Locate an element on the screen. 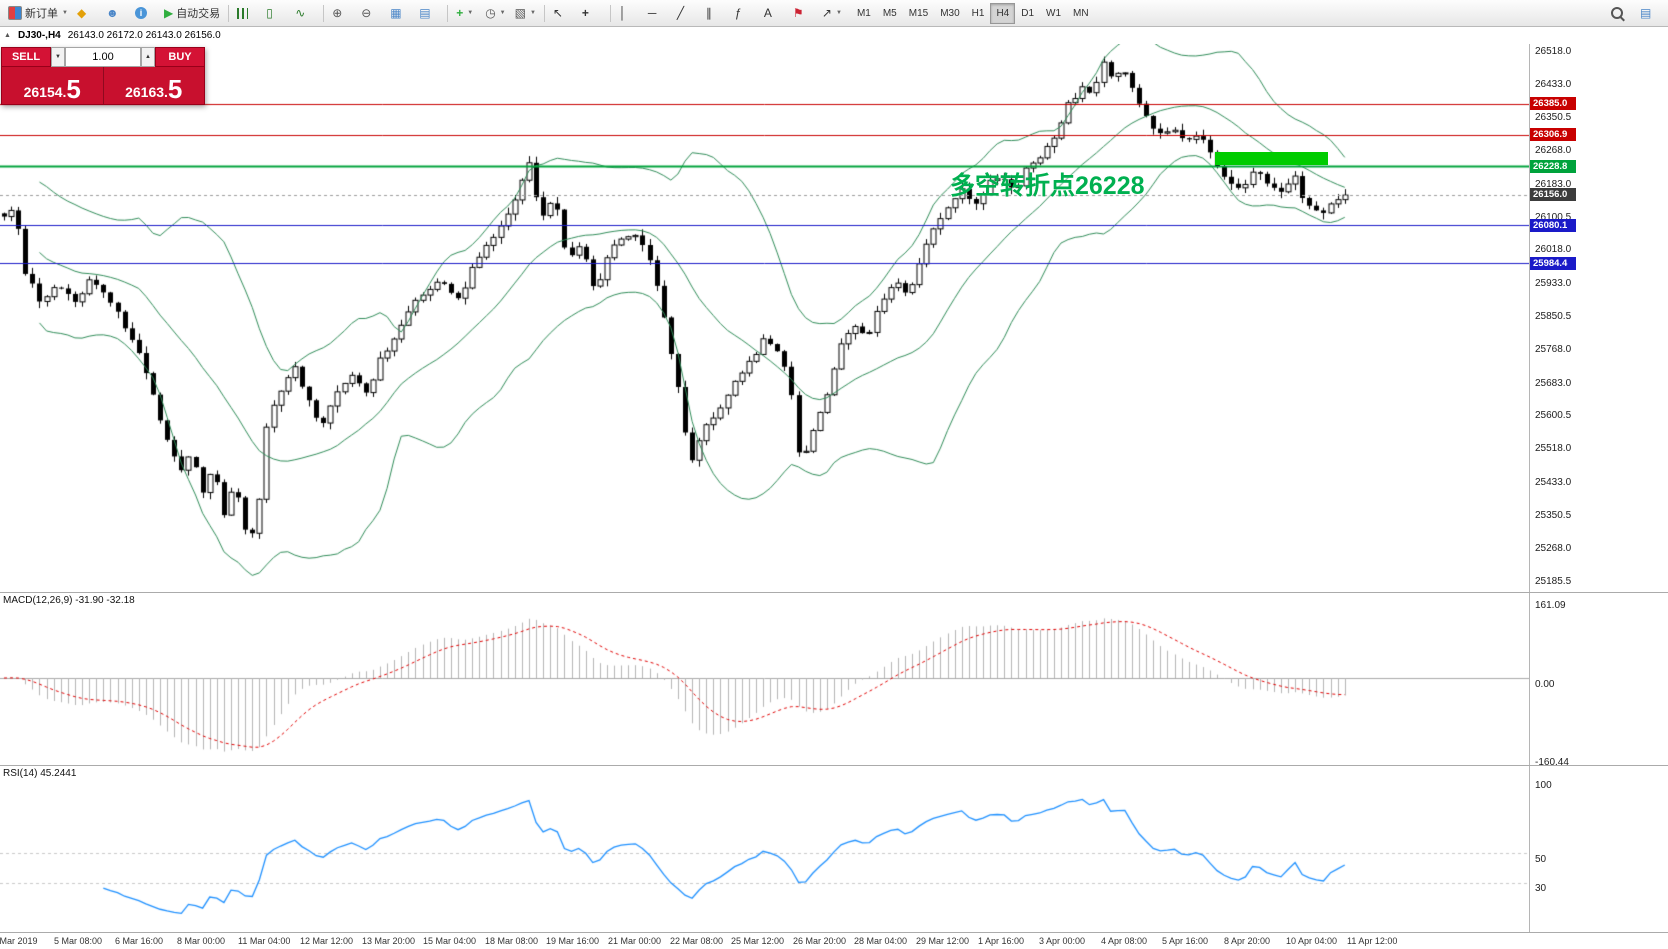  line-chart-mode-button: ∿ is located at coordinates (305, 13).